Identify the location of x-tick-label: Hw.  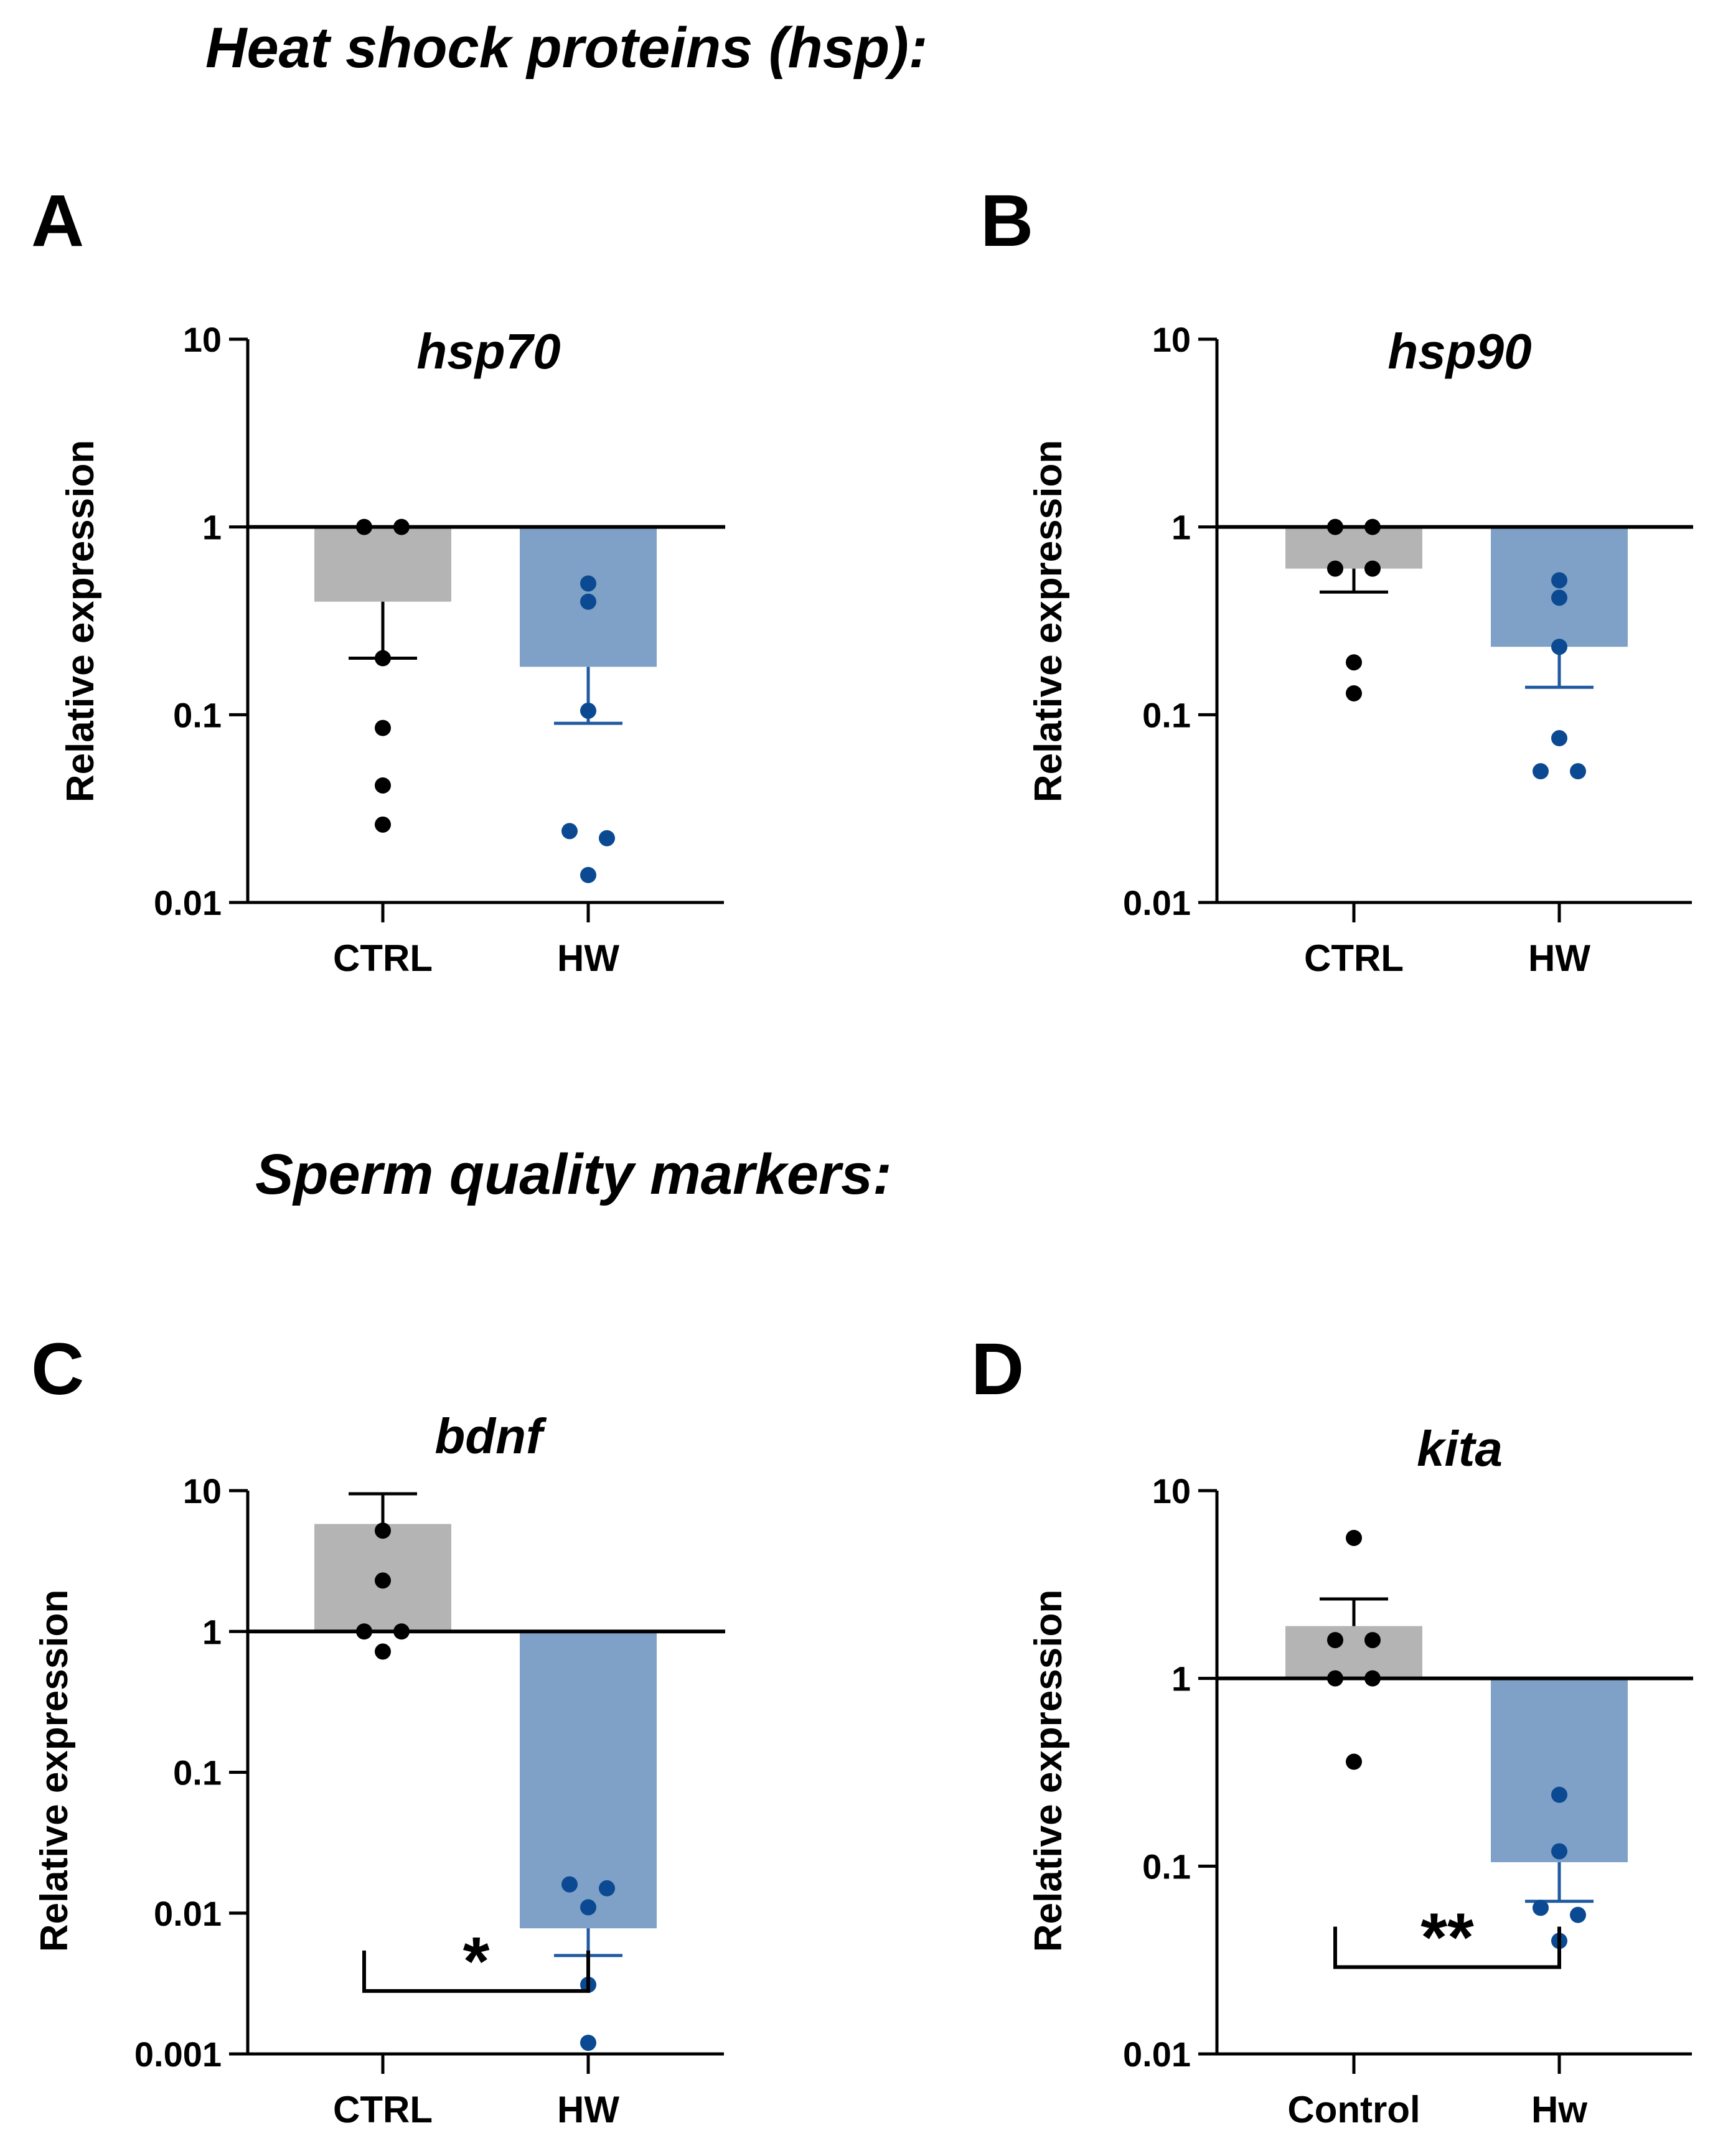
(1559, 2110).